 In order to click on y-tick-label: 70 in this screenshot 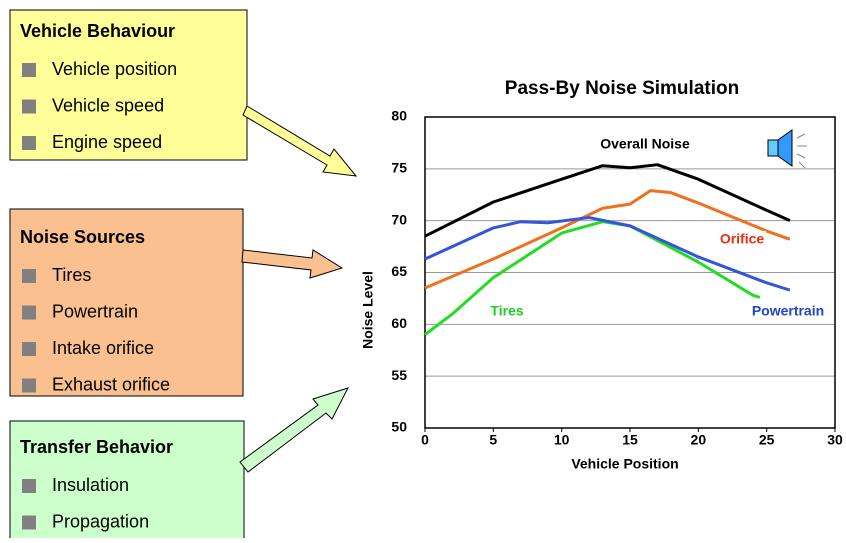, I will do `click(399, 219)`.